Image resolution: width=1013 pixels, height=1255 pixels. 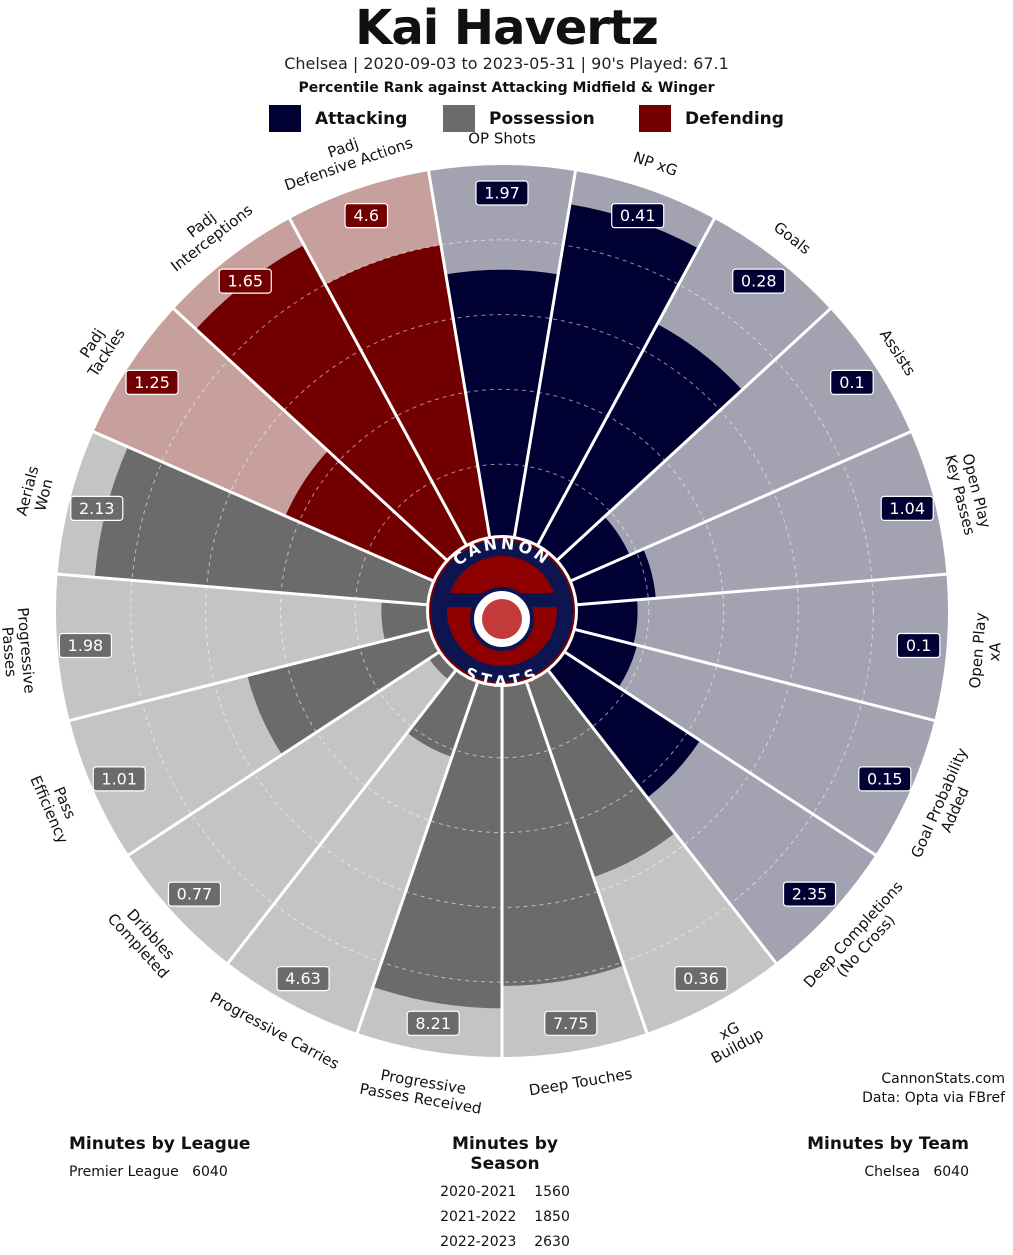 What do you see at coordinates (408, 396) in the screenshot?
I see `bar-padj-defensive-actions` at bounding box center [408, 396].